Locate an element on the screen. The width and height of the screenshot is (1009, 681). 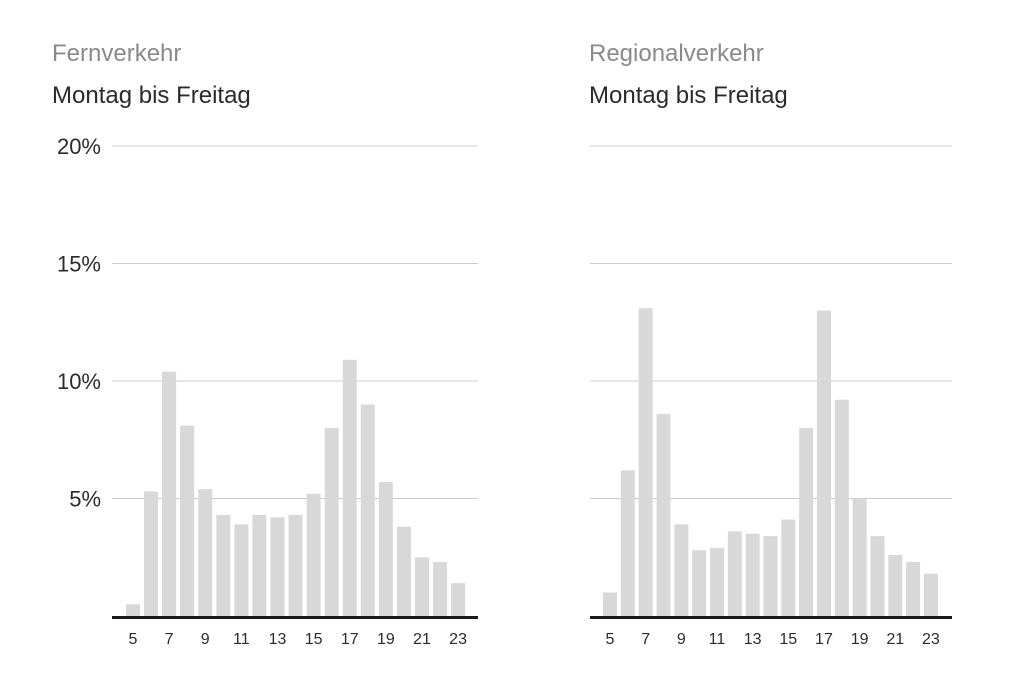
fern-x-tick-label: 5 is located at coordinates (133, 639).